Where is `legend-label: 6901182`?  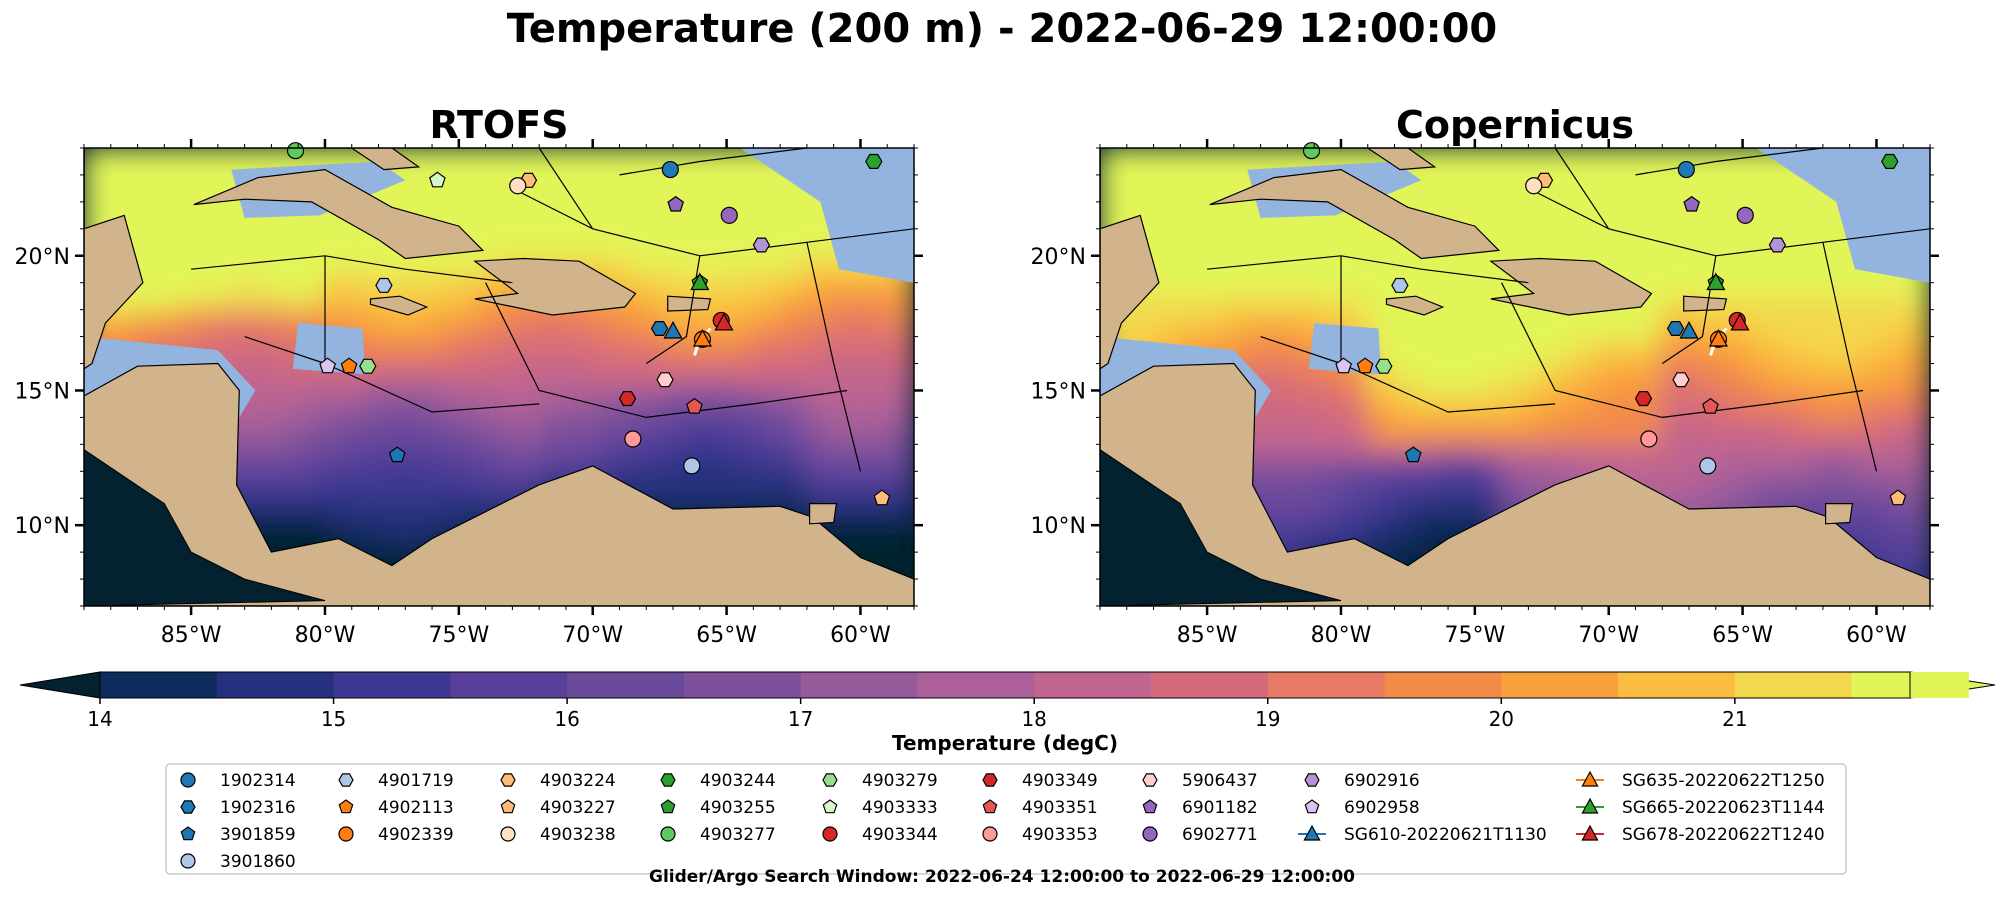 legend-label: 6901182 is located at coordinates (1220, 808).